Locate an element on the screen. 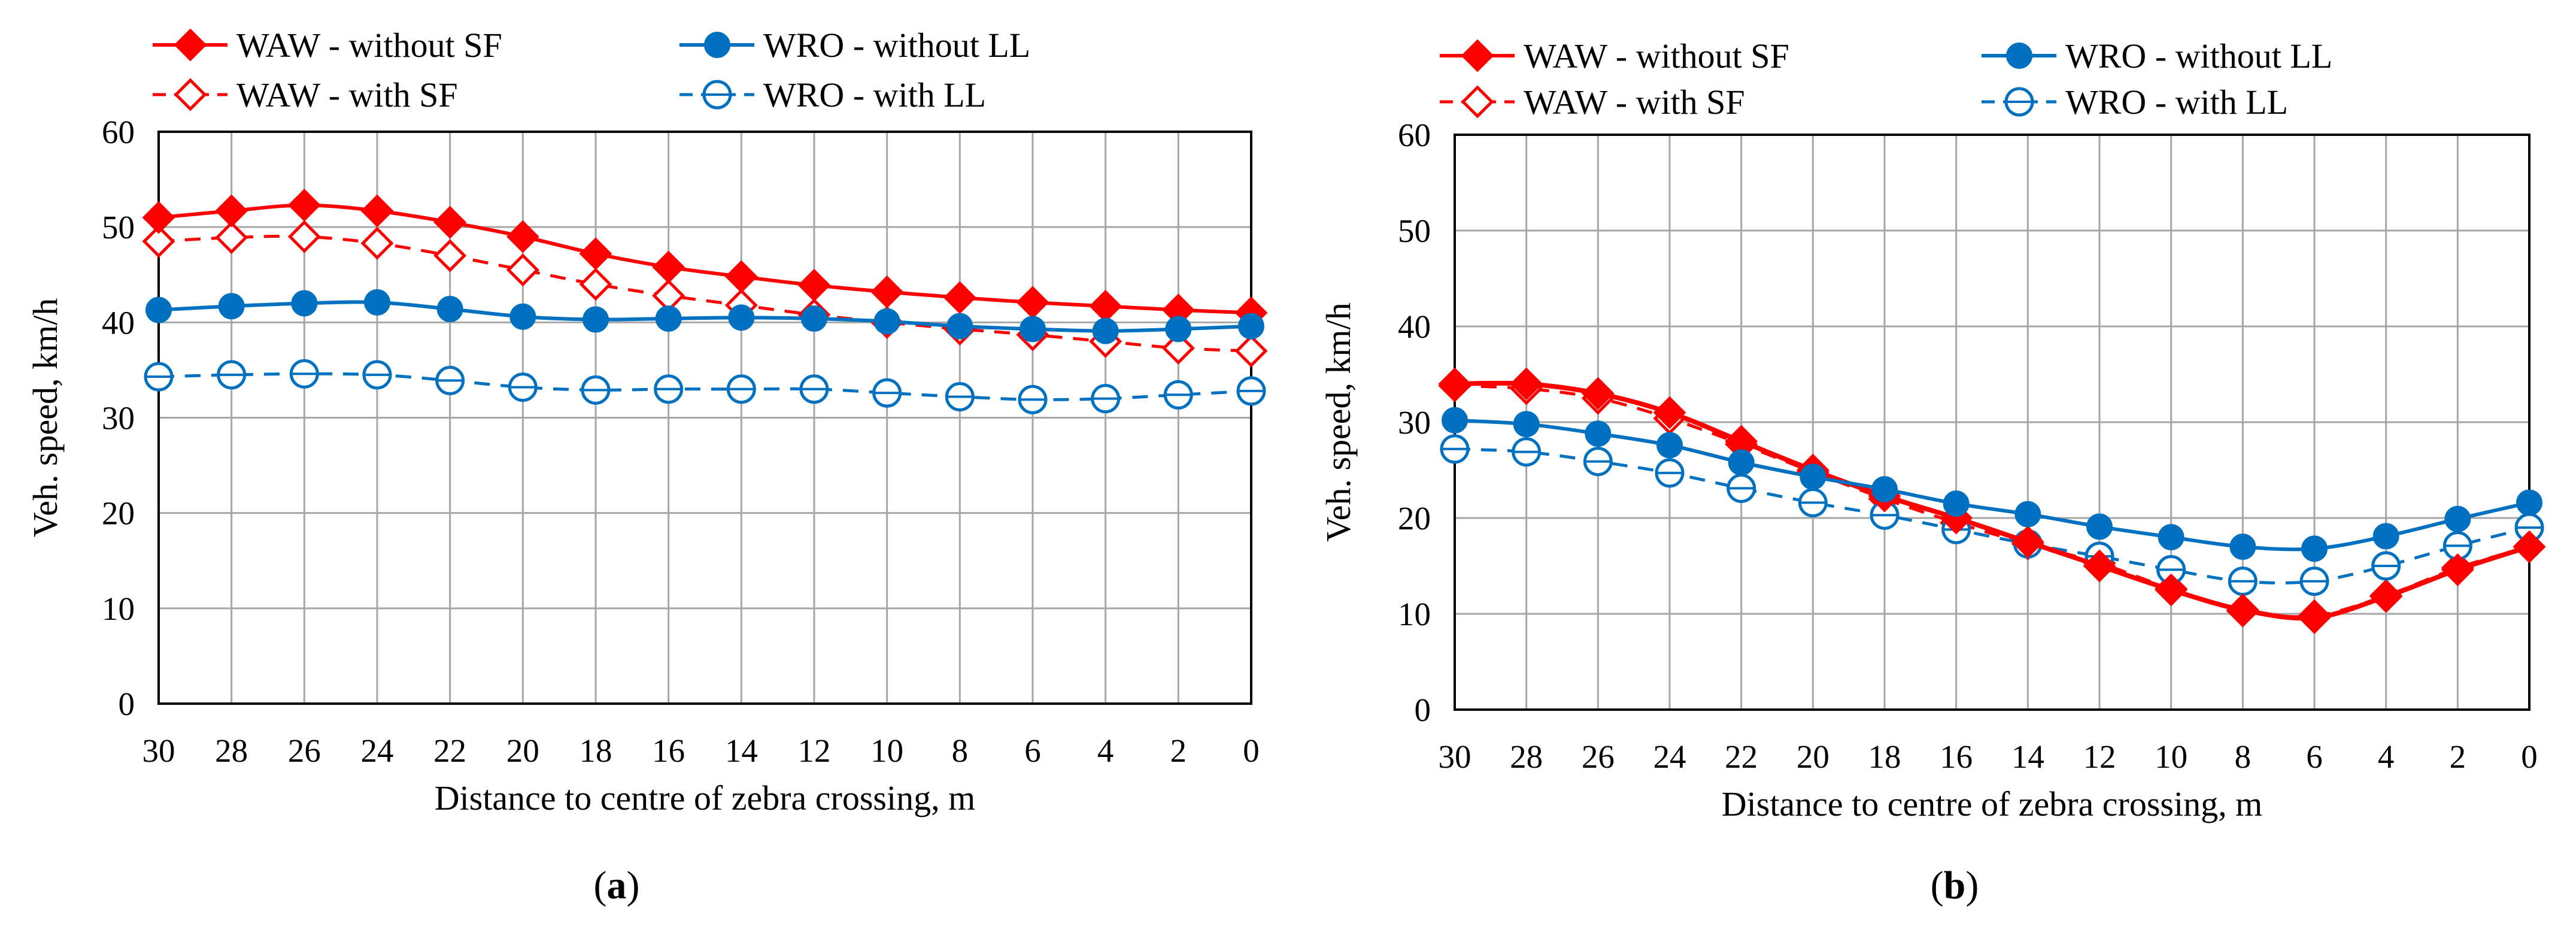  legend-label: WAW - without SF is located at coordinates (1656, 56).